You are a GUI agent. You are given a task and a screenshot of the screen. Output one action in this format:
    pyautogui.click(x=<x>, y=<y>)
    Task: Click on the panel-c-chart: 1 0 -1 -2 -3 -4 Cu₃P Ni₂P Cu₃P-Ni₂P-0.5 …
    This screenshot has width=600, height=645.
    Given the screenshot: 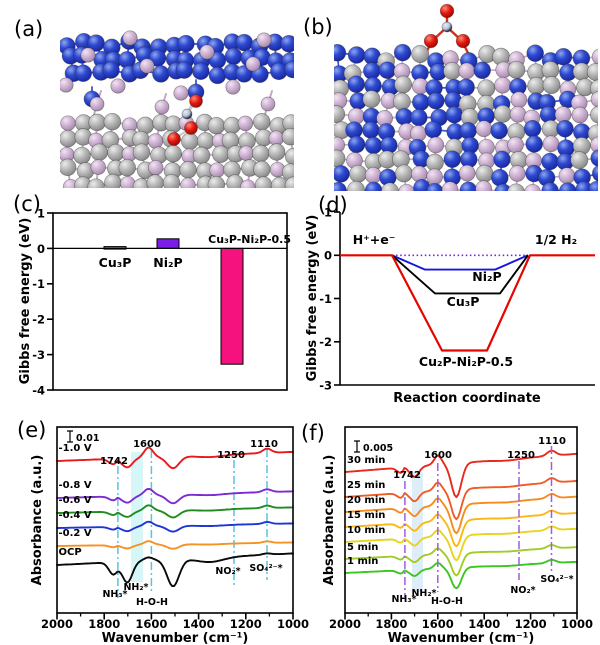 What is the action you would take?
    pyautogui.click(x=154, y=301)
    